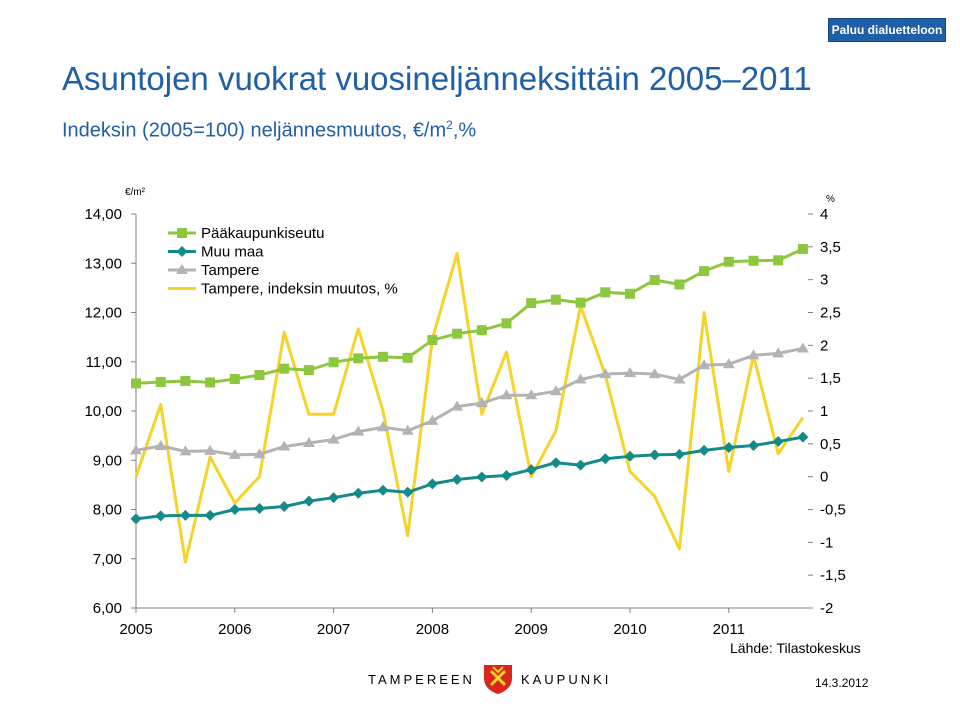 Image resolution: width=960 pixels, height=716 pixels. Describe the element at coordinates (887, 30) in the screenshot. I see `back-to-slide-list-button: Paluu dialuetteloon` at that location.